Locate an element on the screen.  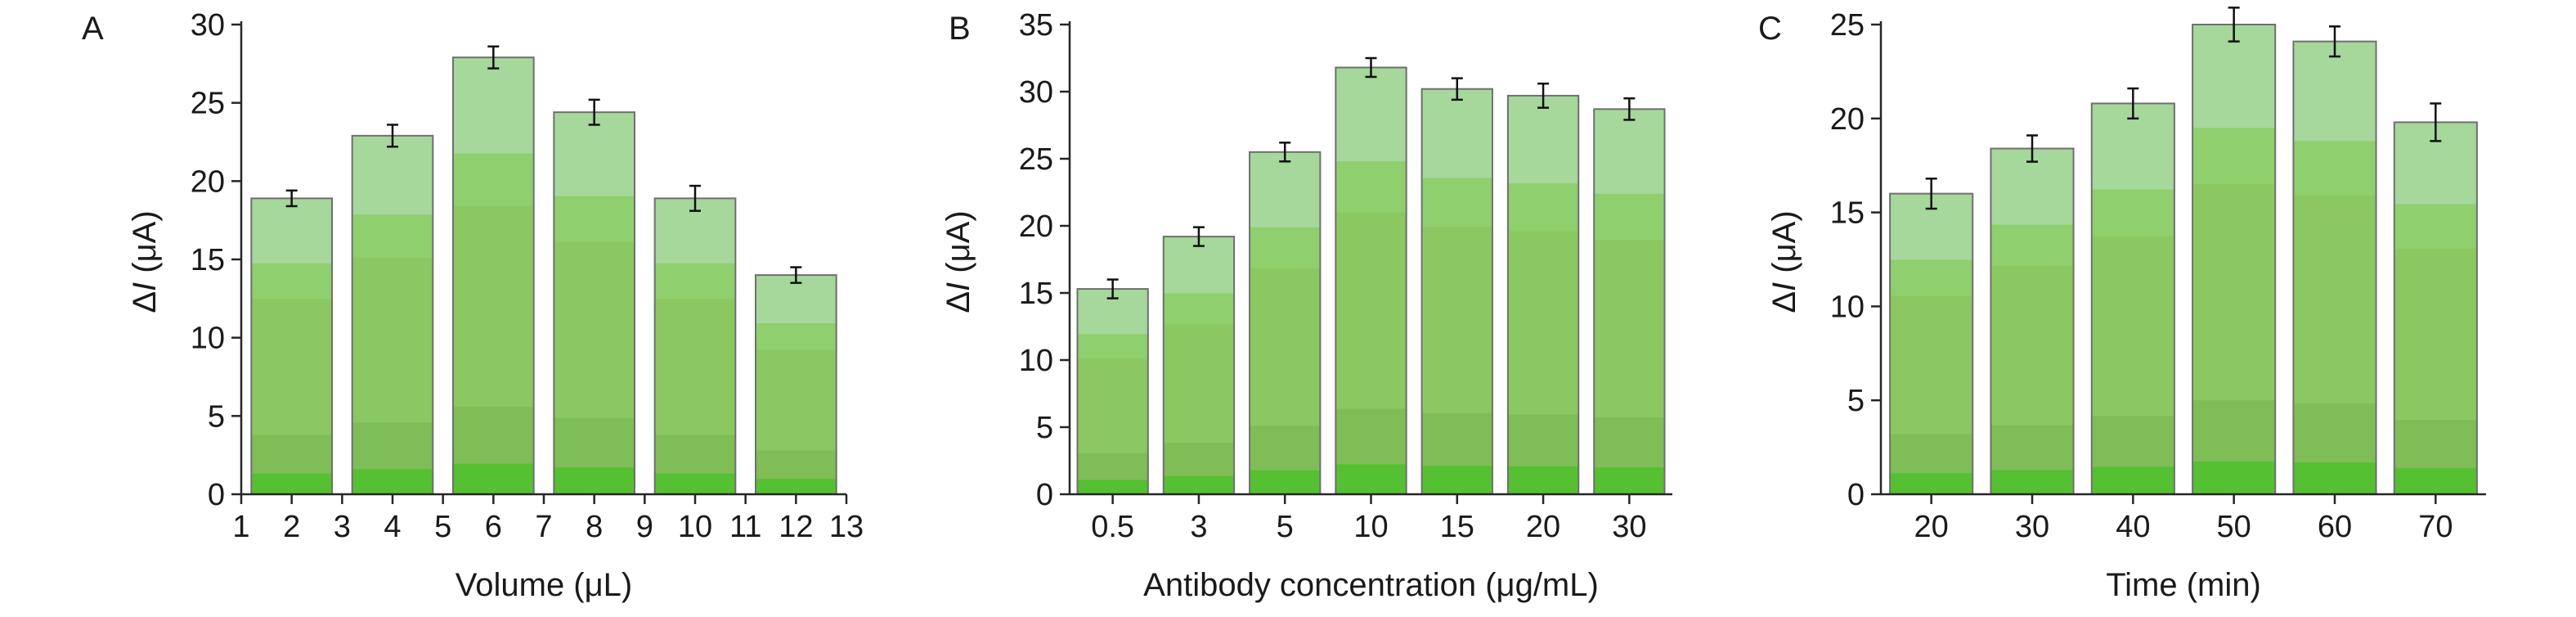
panel-label: C is located at coordinates (1770, 29).